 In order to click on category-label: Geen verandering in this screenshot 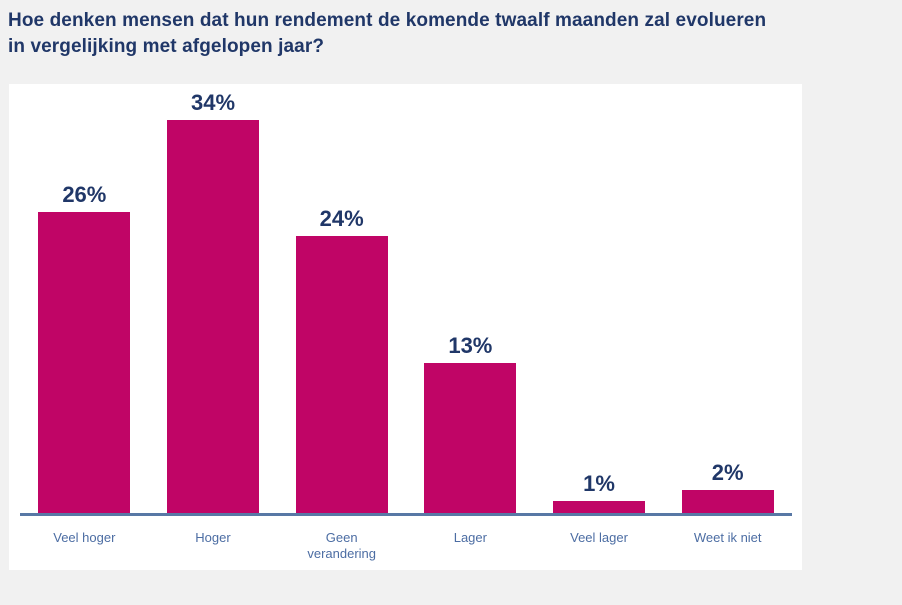, I will do `click(341, 546)`.